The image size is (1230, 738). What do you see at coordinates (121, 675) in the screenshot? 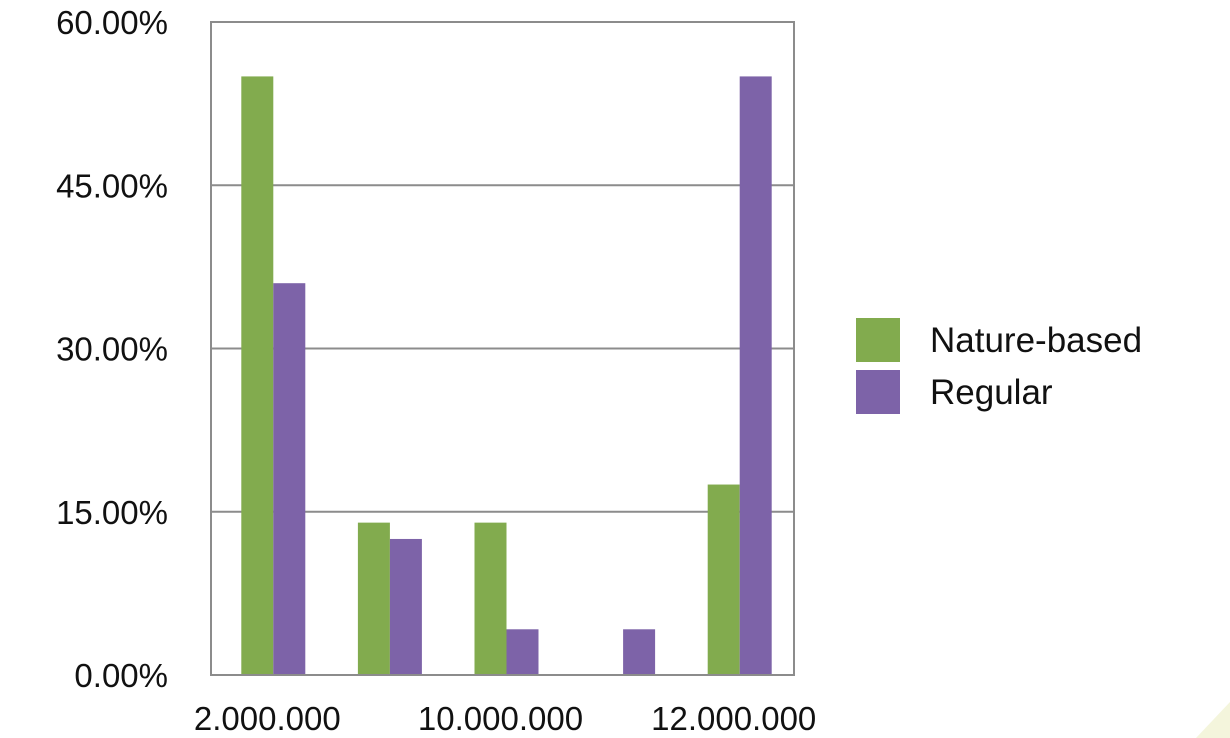
I see `y-tick-label: 0.00%` at bounding box center [121, 675].